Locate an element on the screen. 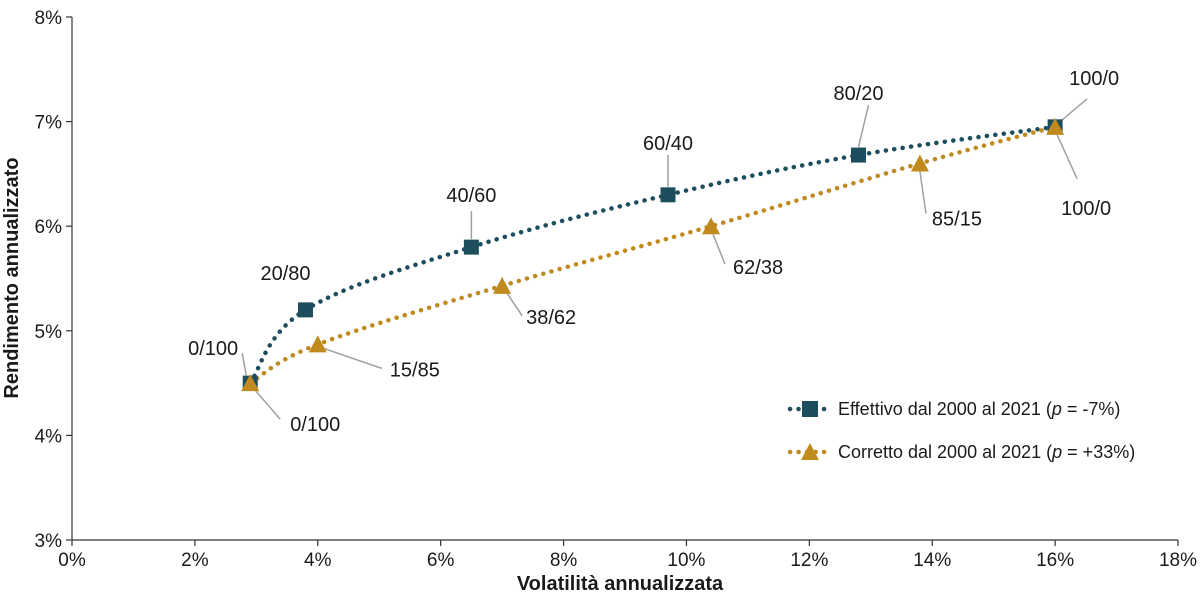 The width and height of the screenshot is (1200, 600). x-tick-label: 10% is located at coordinates (686, 560).